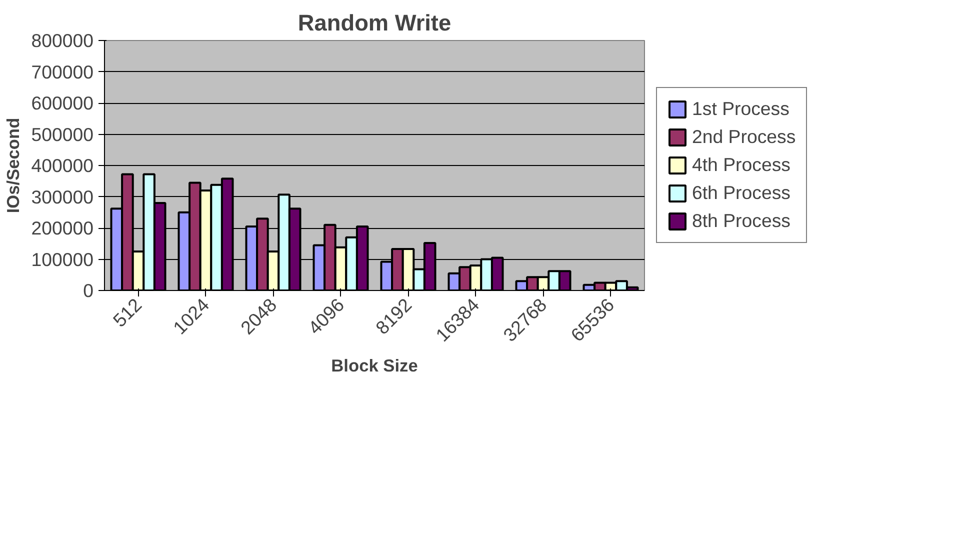  Describe the element at coordinates (62, 259) in the screenshot. I see `y-tick-label: 100000` at that location.